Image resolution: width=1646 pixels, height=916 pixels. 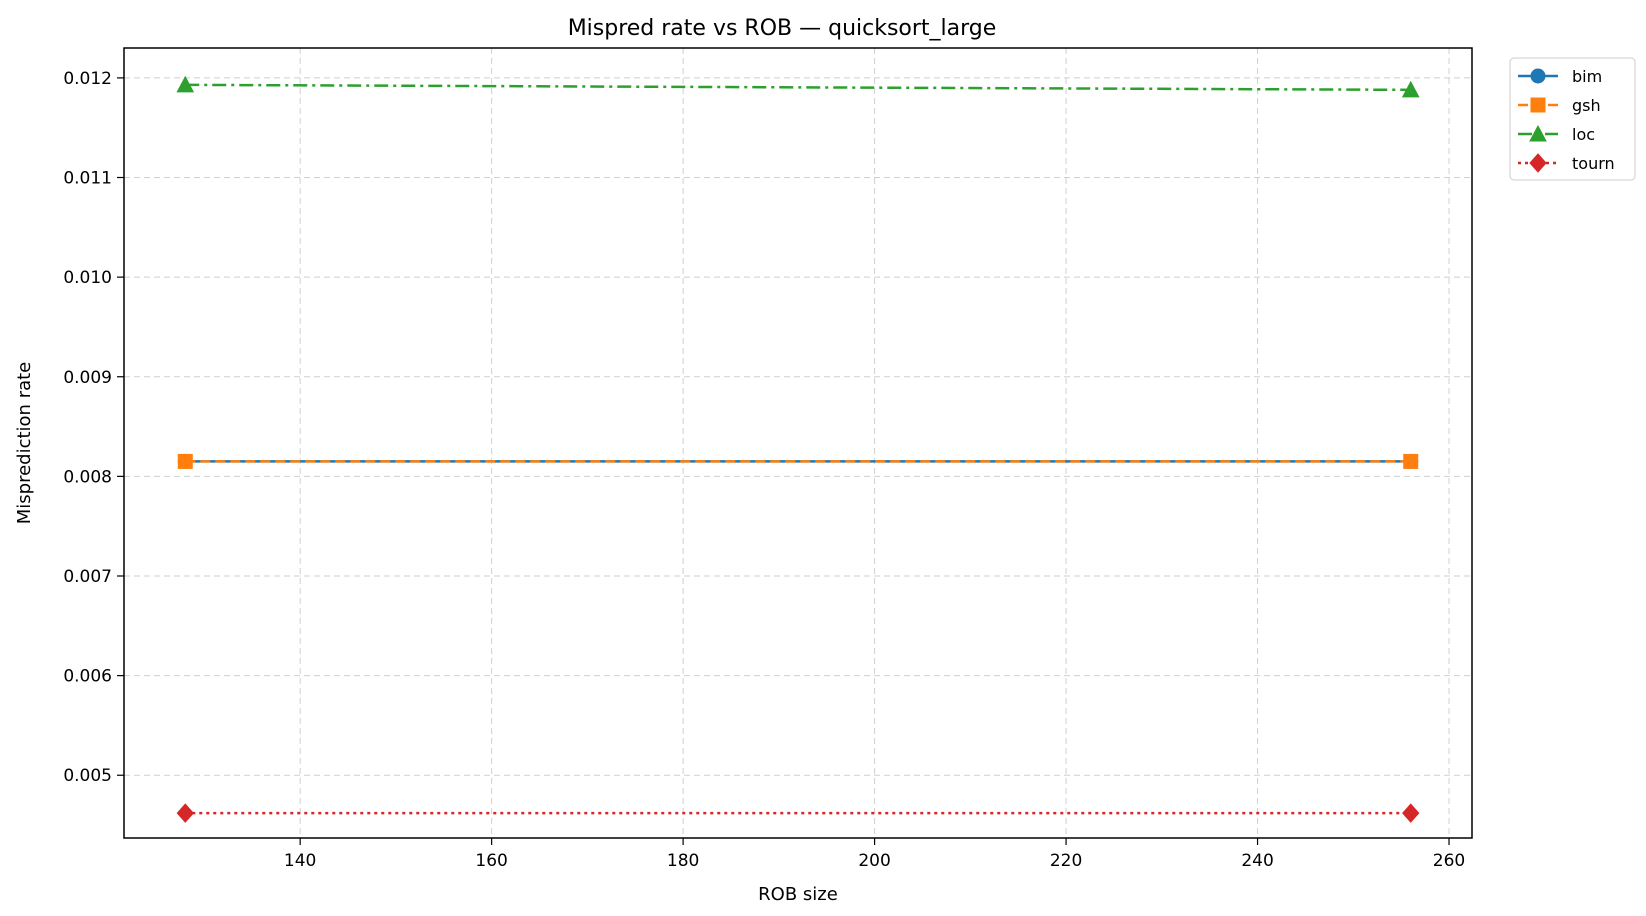 What do you see at coordinates (87, 378) in the screenshot?
I see `y-tick-label: 0.009` at bounding box center [87, 378].